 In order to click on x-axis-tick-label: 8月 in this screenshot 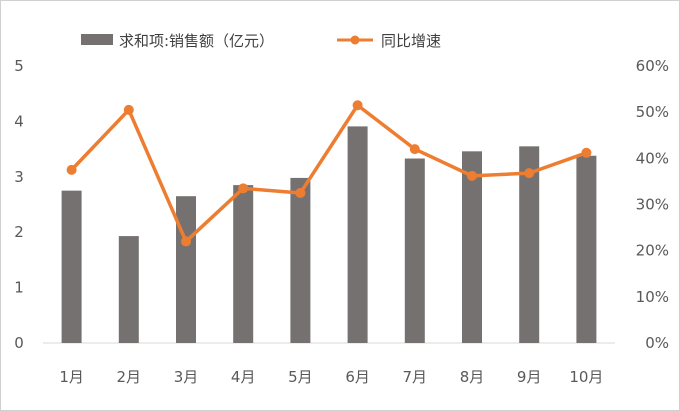, I will do `click(472, 377)`.